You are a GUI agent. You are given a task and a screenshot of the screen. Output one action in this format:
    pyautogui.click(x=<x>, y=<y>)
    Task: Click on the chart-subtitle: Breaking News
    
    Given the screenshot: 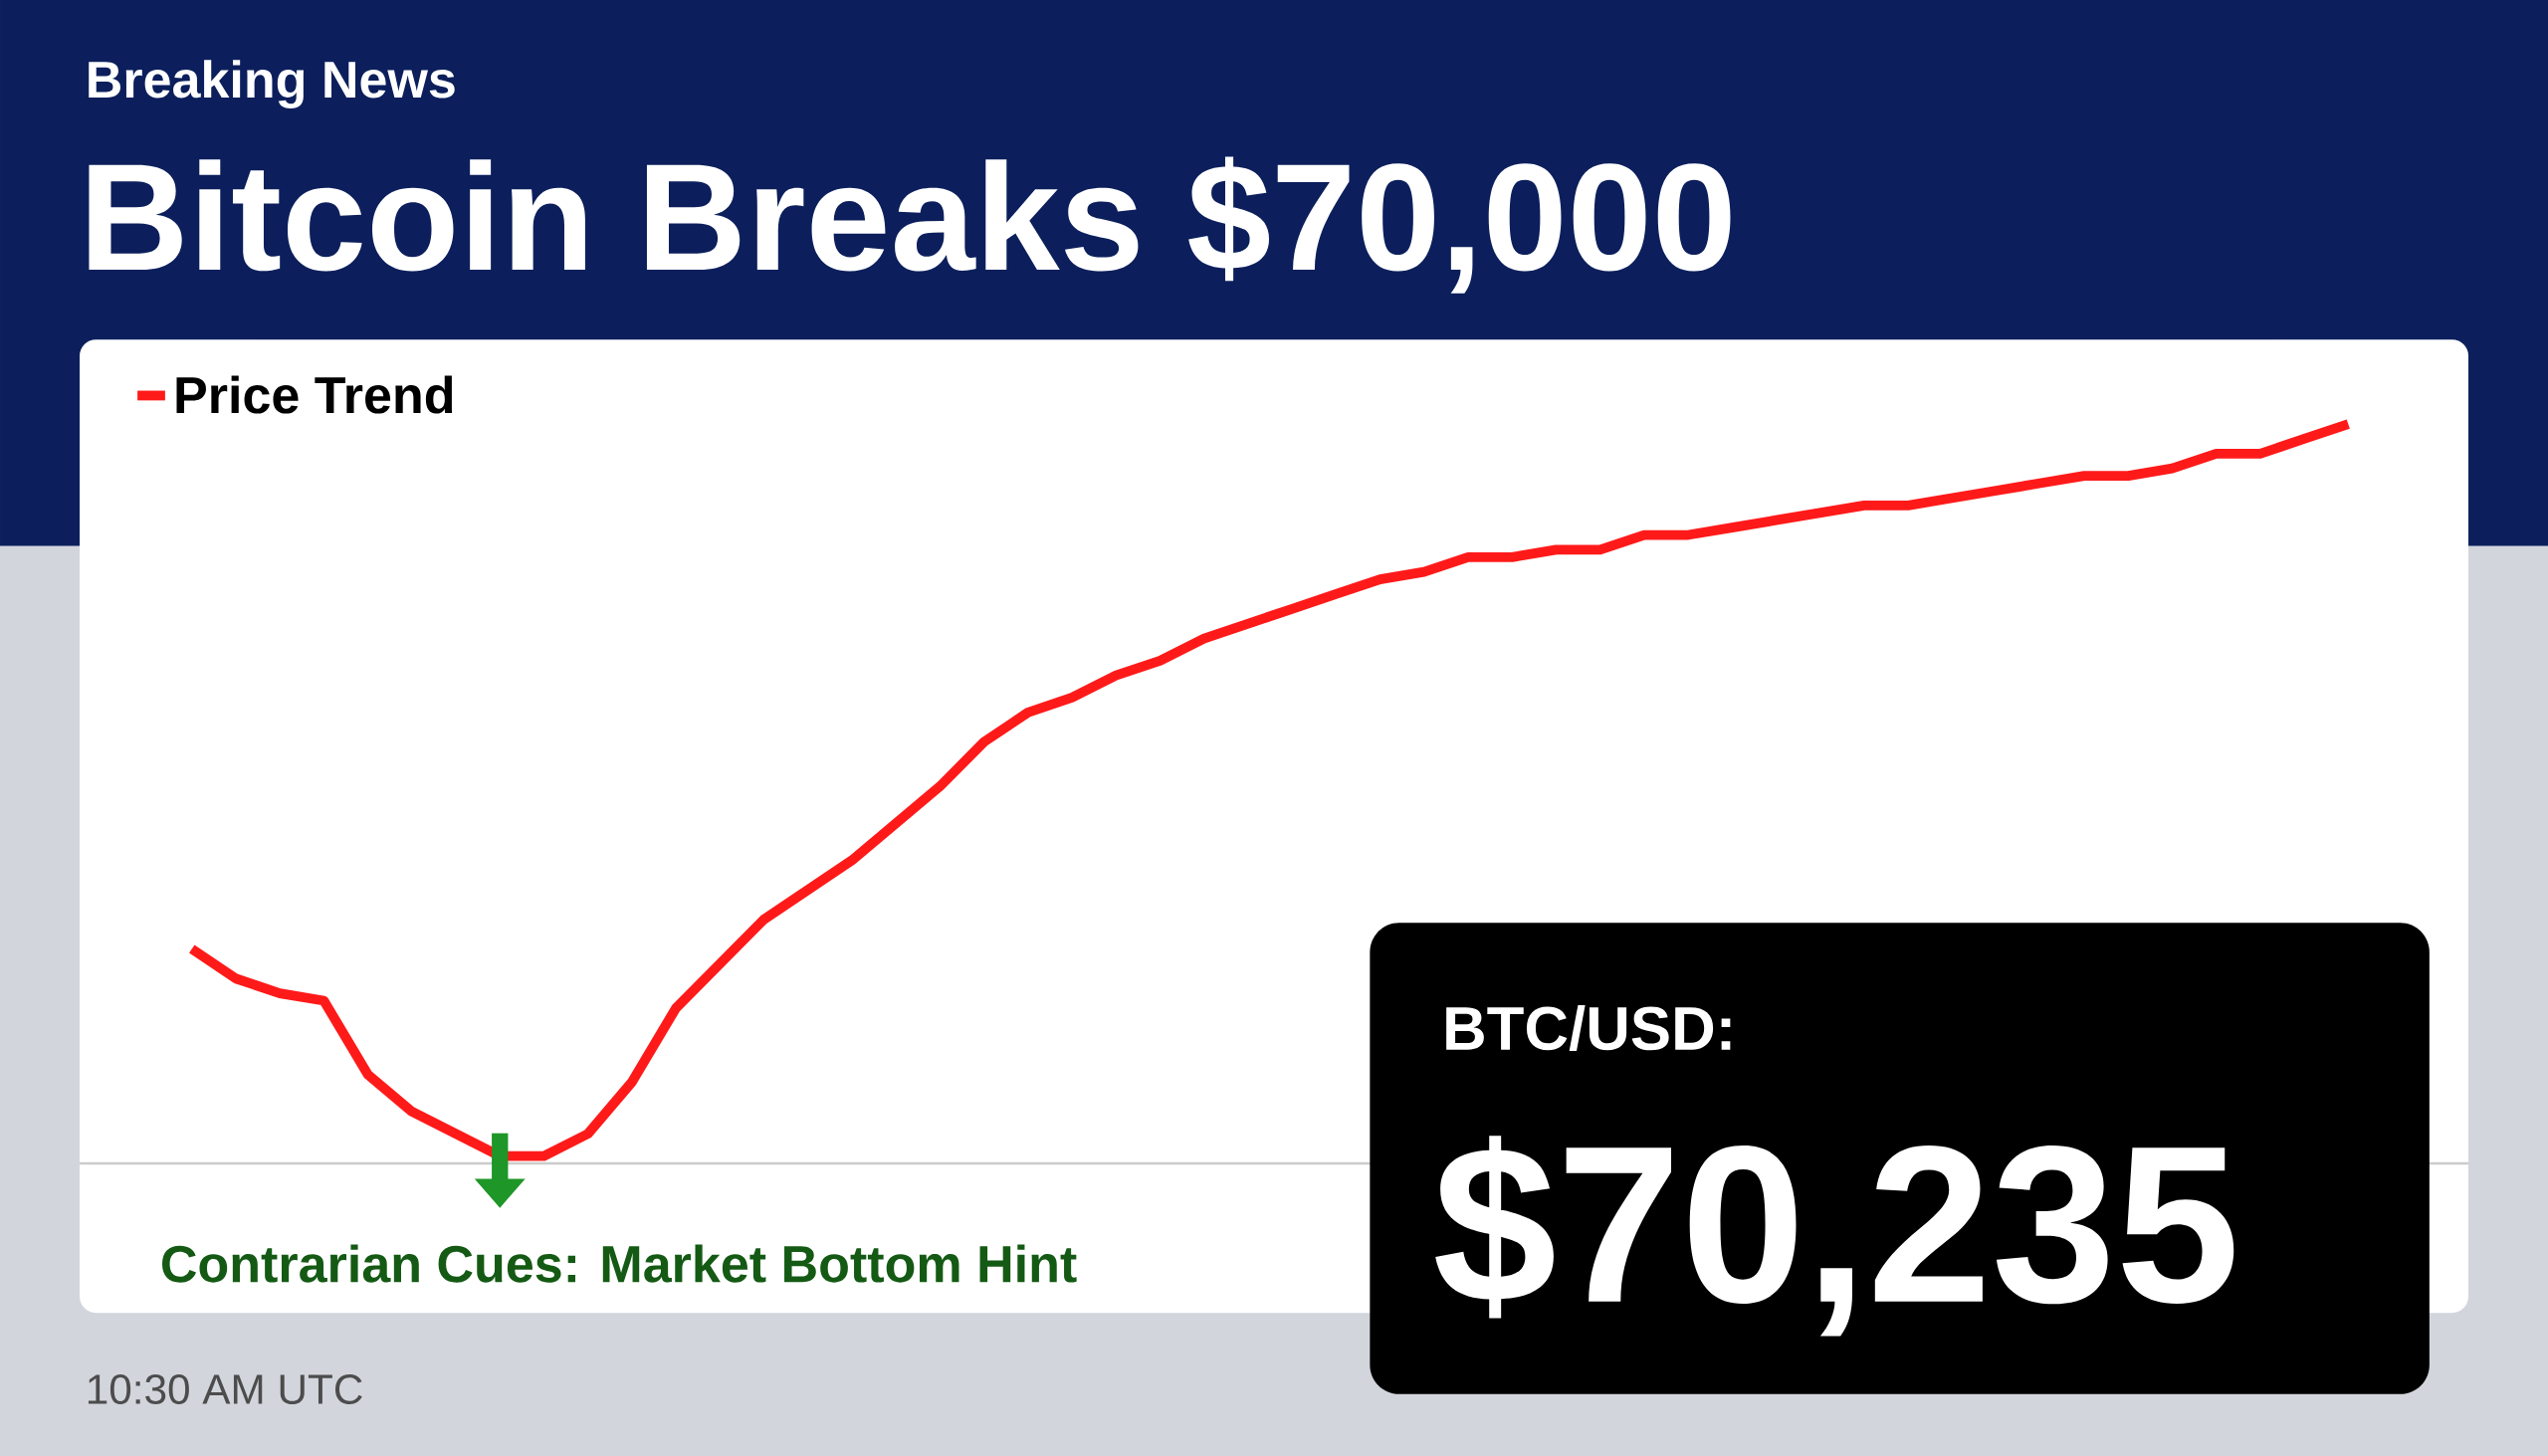 What is the action you would take?
    pyautogui.click(x=272, y=84)
    